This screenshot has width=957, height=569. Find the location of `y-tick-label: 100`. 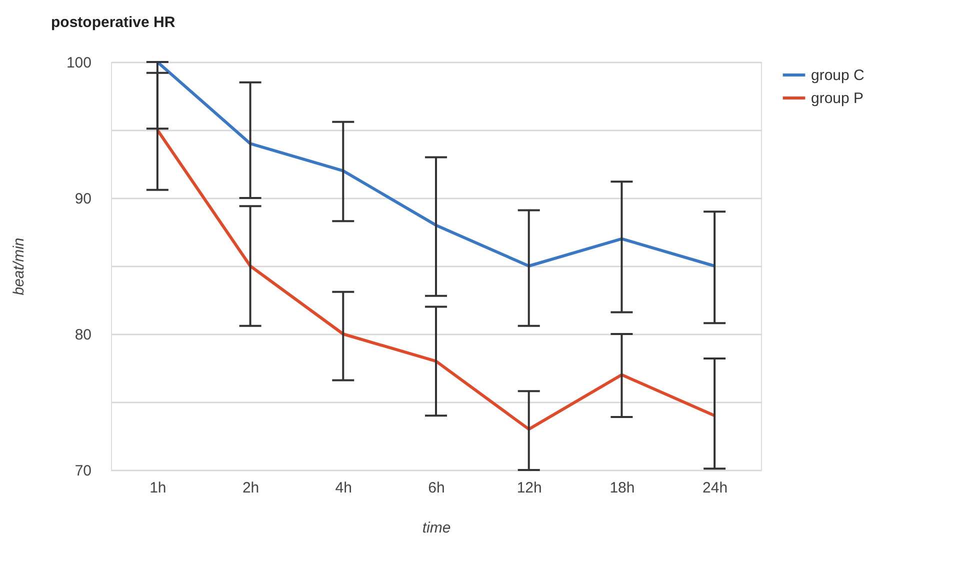

y-tick-label: 100 is located at coordinates (79, 63).